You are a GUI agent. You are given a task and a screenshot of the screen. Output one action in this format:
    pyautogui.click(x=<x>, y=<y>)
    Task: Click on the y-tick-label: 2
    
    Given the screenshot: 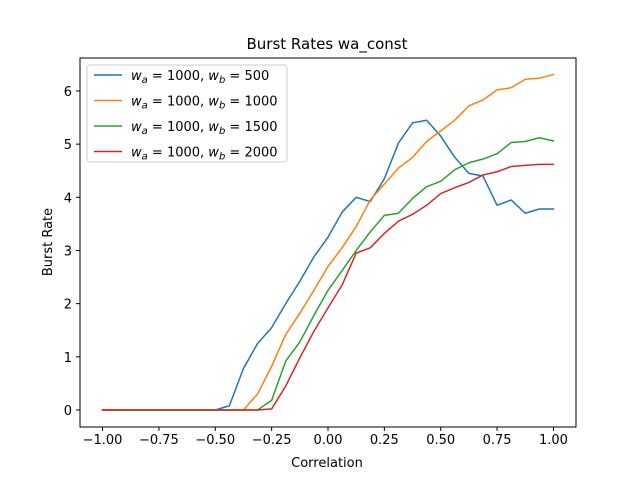 What is the action you would take?
    pyautogui.click(x=68, y=305)
    